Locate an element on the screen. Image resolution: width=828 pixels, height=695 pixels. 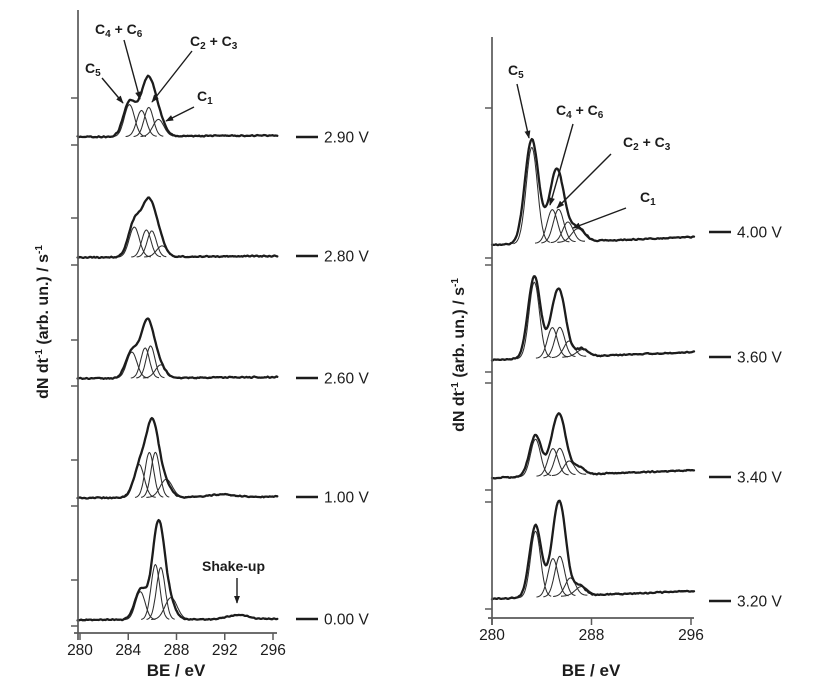
x-tick-label: 292 is located at coordinates (225, 650).